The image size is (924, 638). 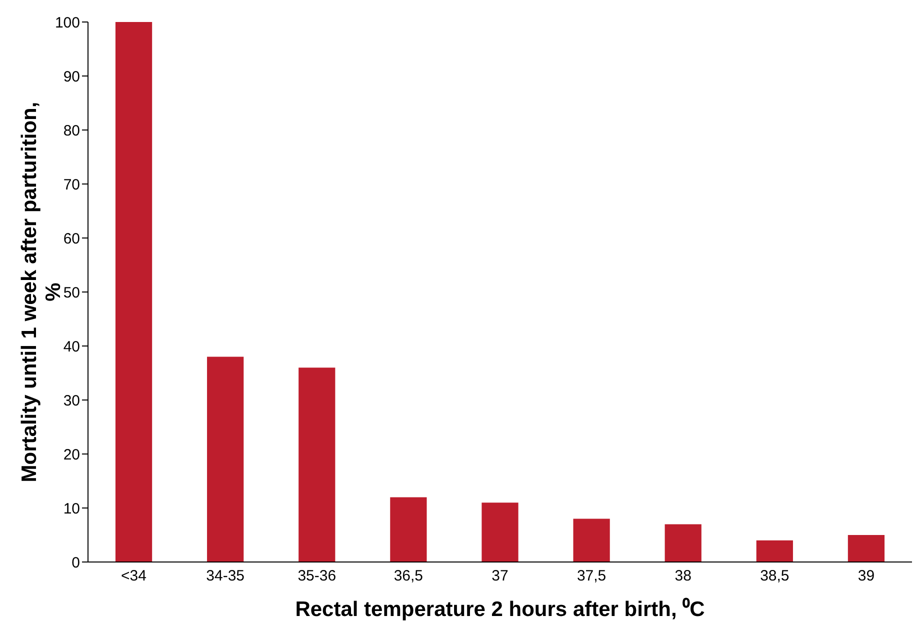 I want to click on y-tick-label: 30, so click(x=71, y=401).